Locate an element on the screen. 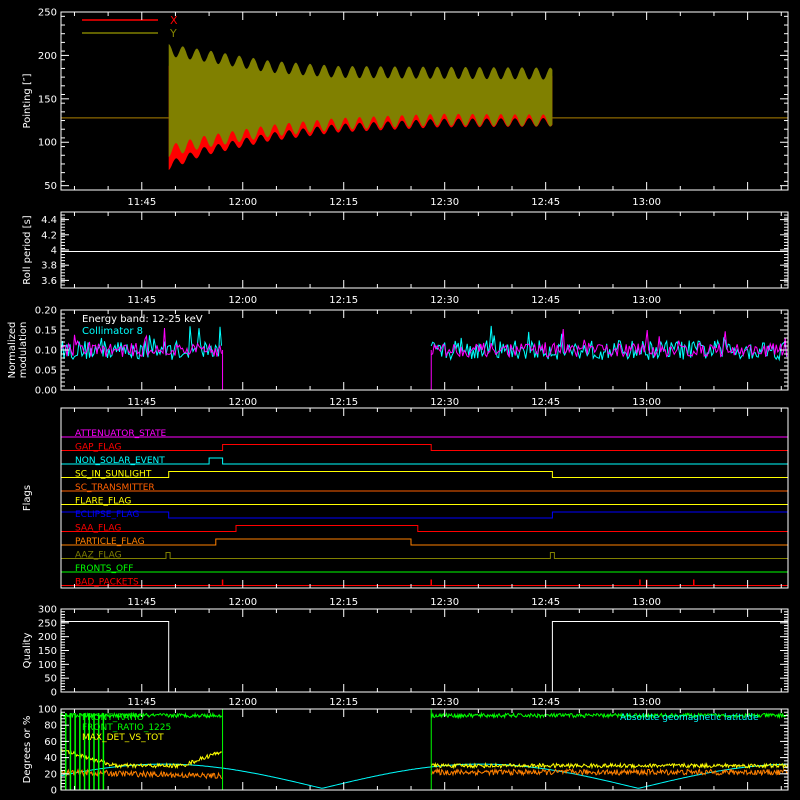 The width and height of the screenshot is (800, 800). y-tick-label: 0.00 is located at coordinates (46, 391).